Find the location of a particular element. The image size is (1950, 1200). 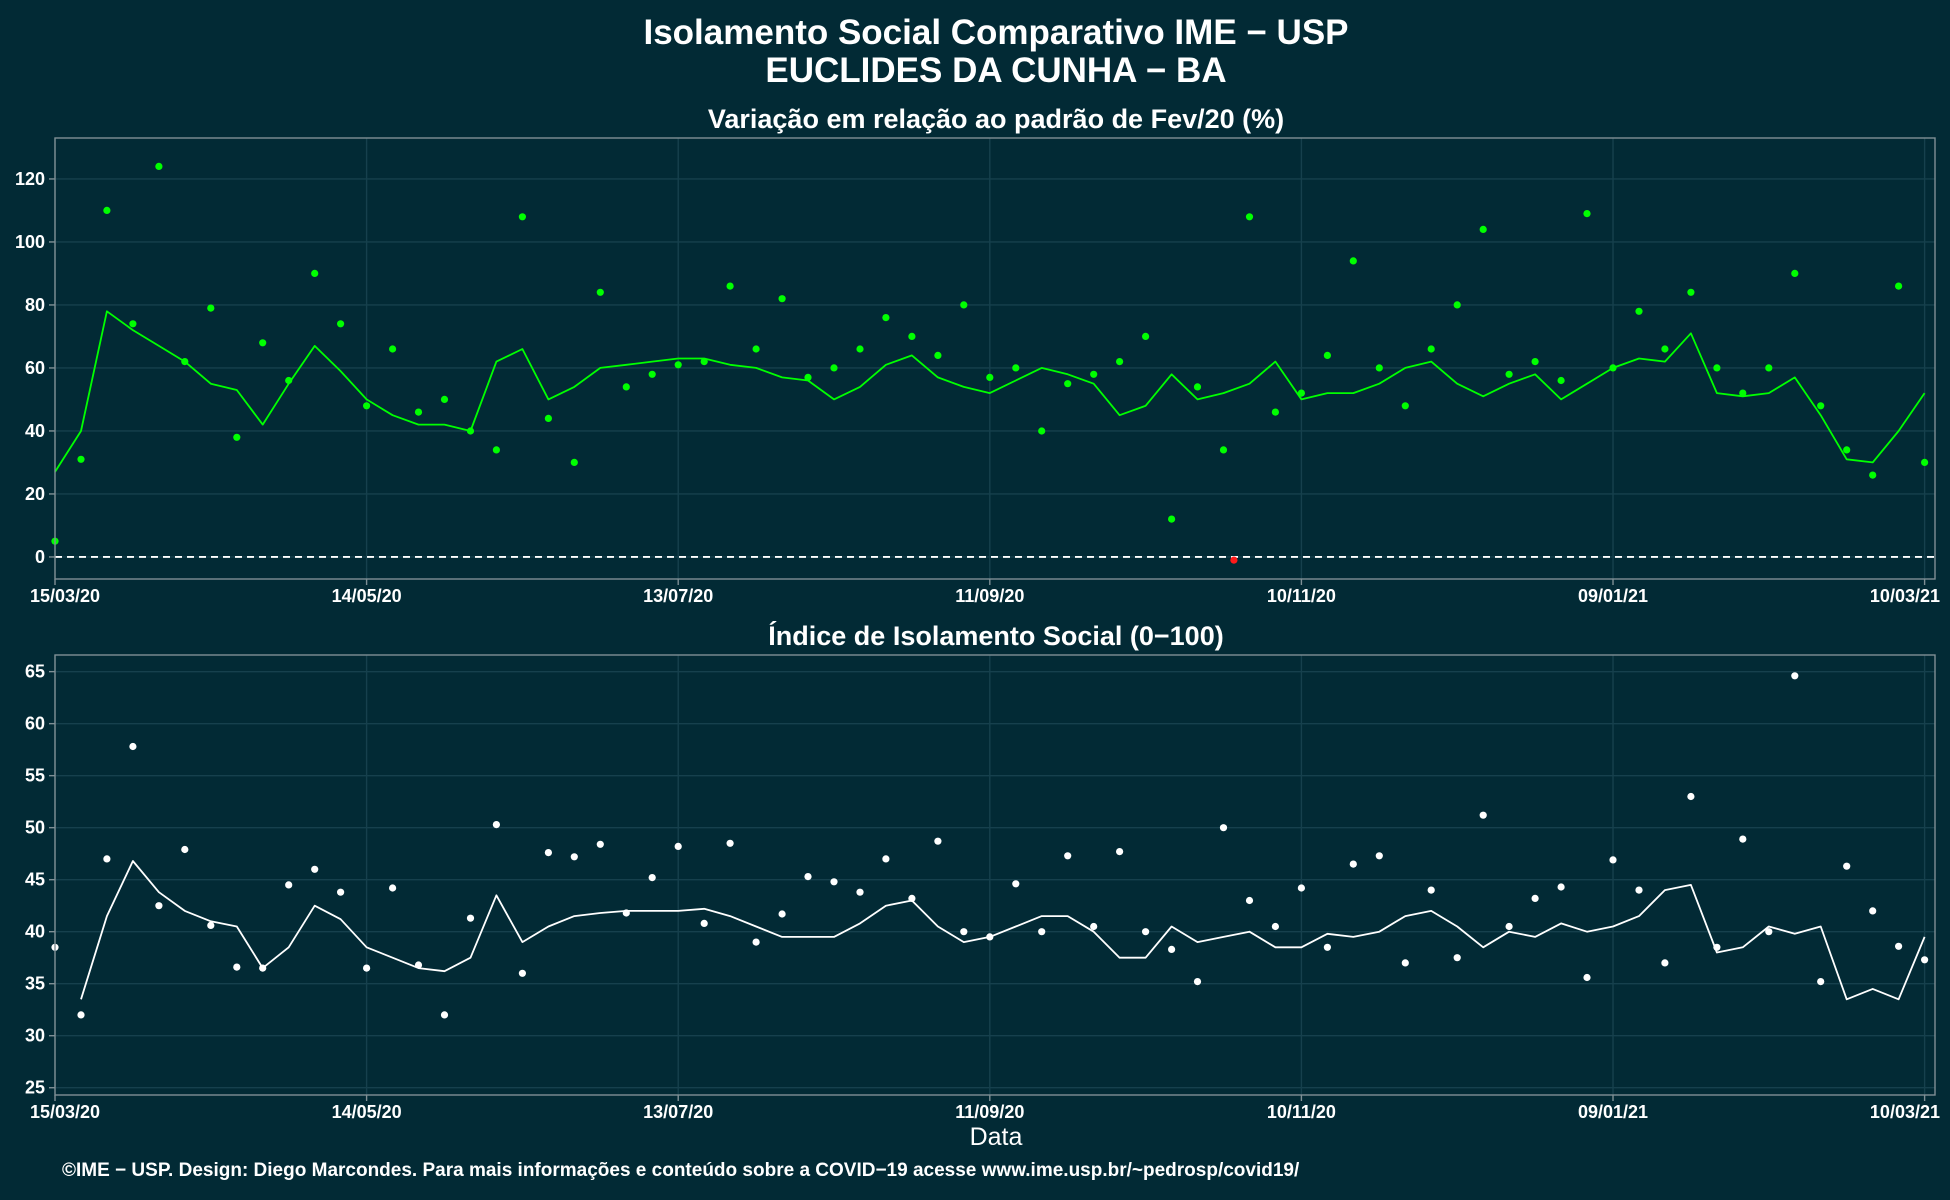

index-y-tick-label-4: 45 is located at coordinates (35, 880).